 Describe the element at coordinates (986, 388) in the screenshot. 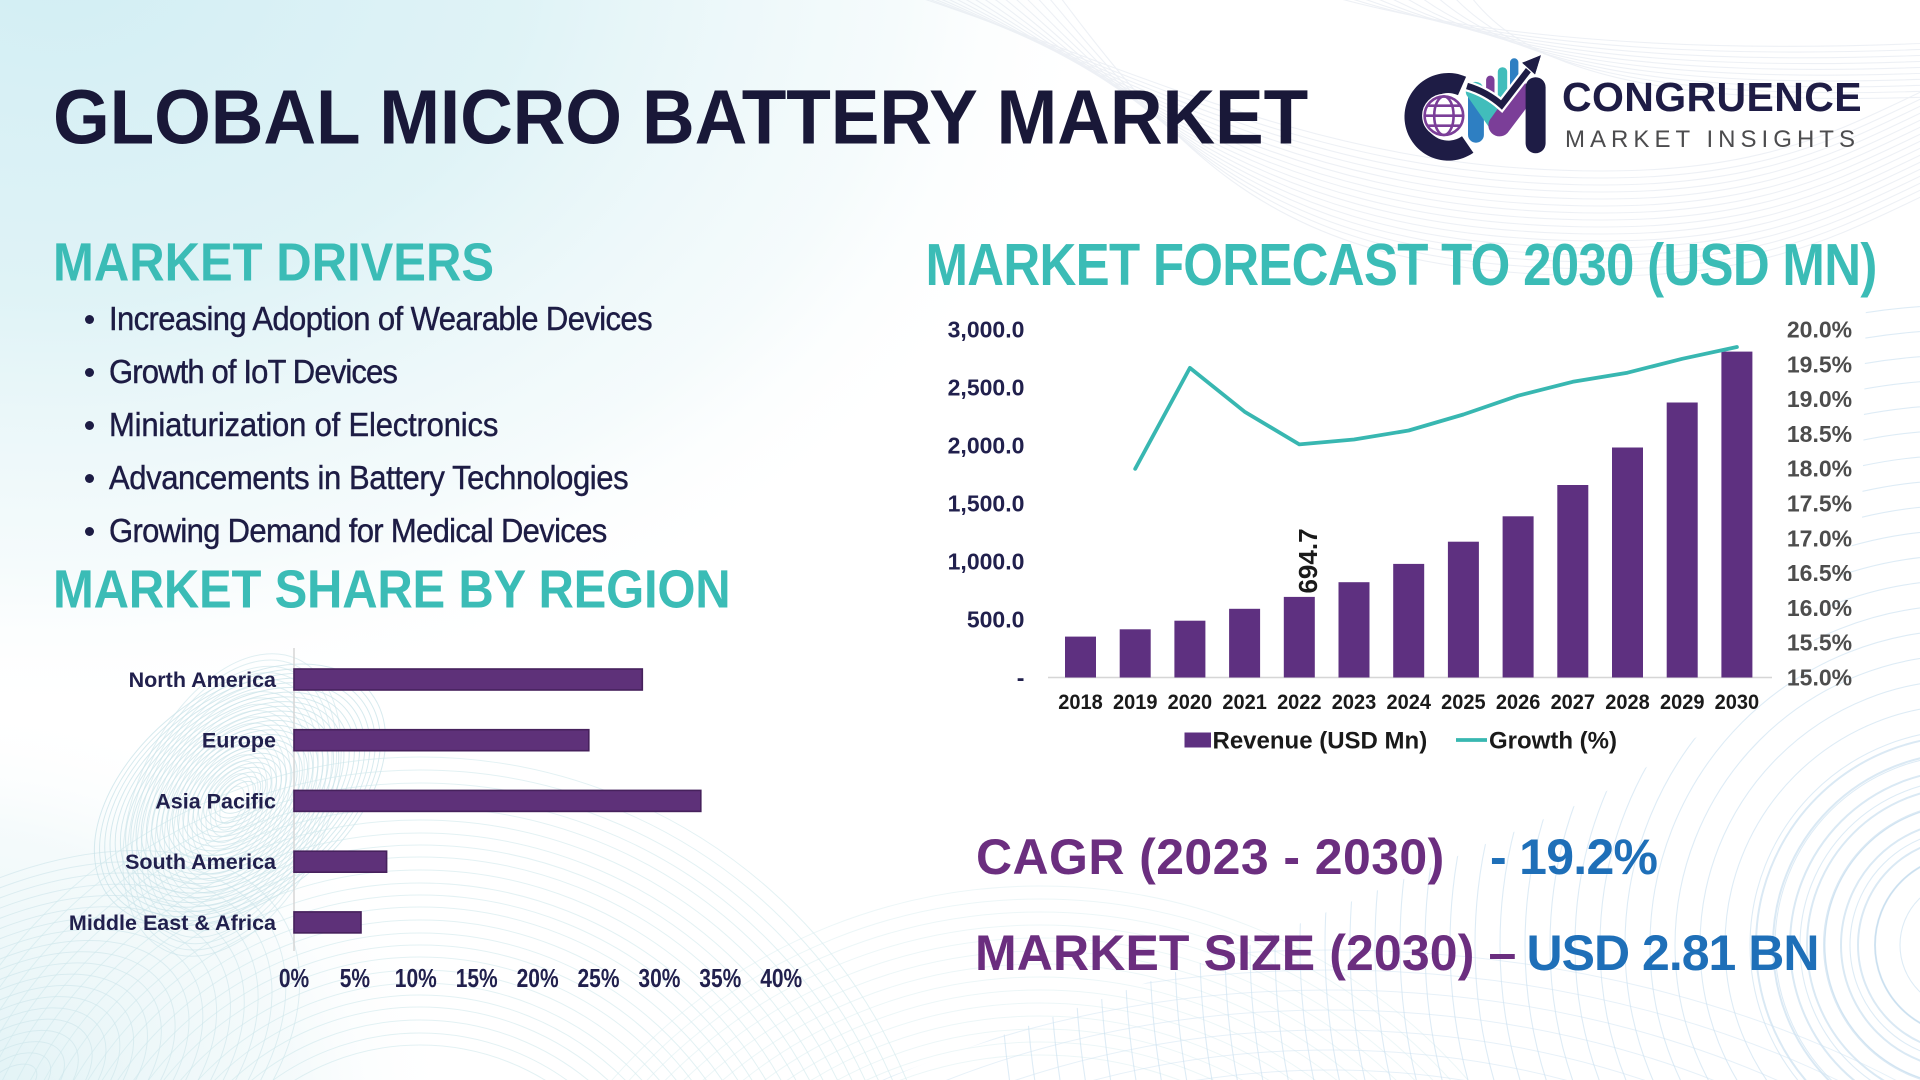

I see `svg-text: 2,500.0` at that location.